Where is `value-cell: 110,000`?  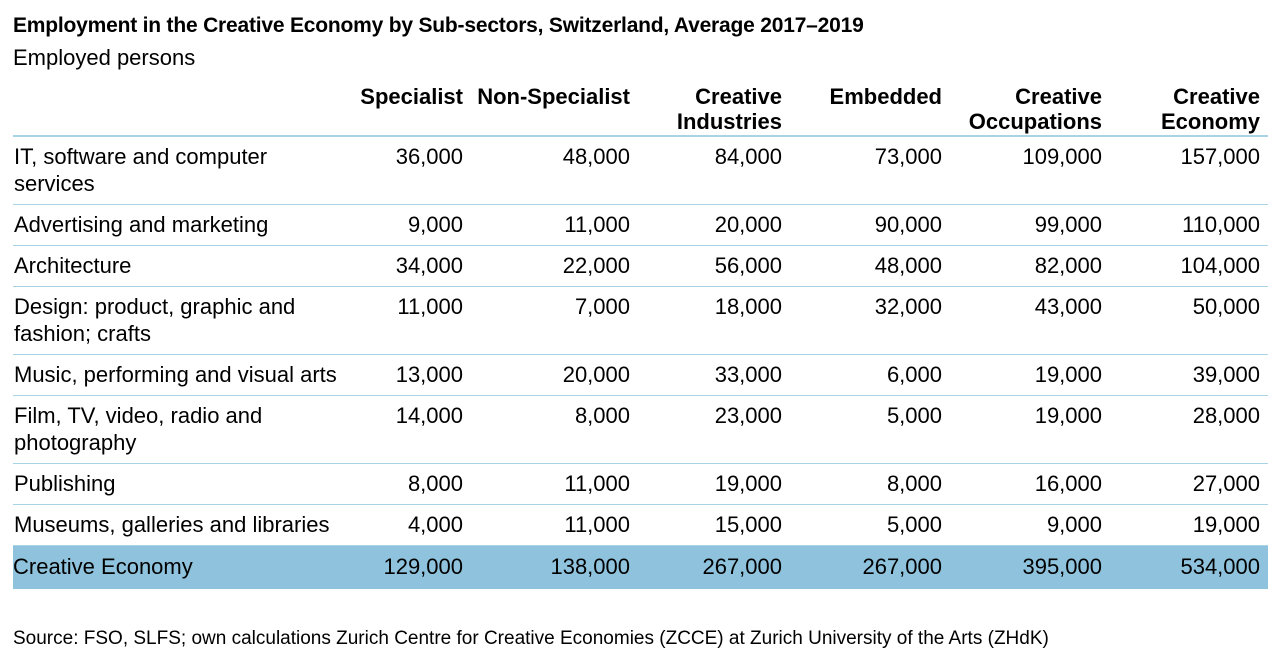 value-cell: 110,000 is located at coordinates (1185, 225).